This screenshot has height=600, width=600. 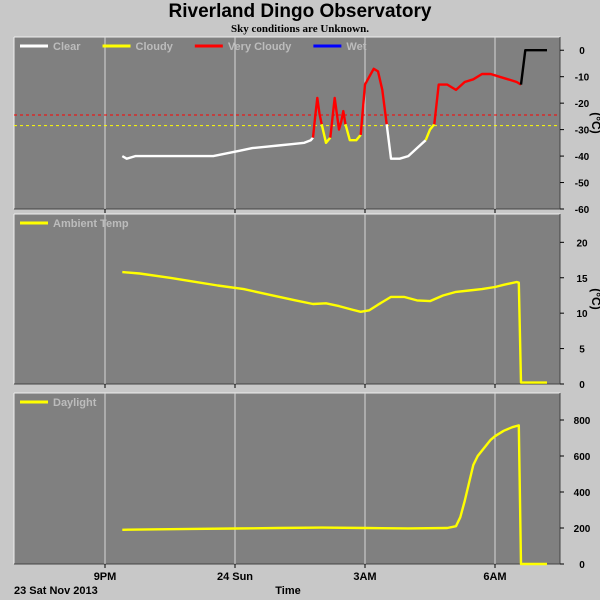 I want to click on legend-label: Wet, so click(x=356, y=47).